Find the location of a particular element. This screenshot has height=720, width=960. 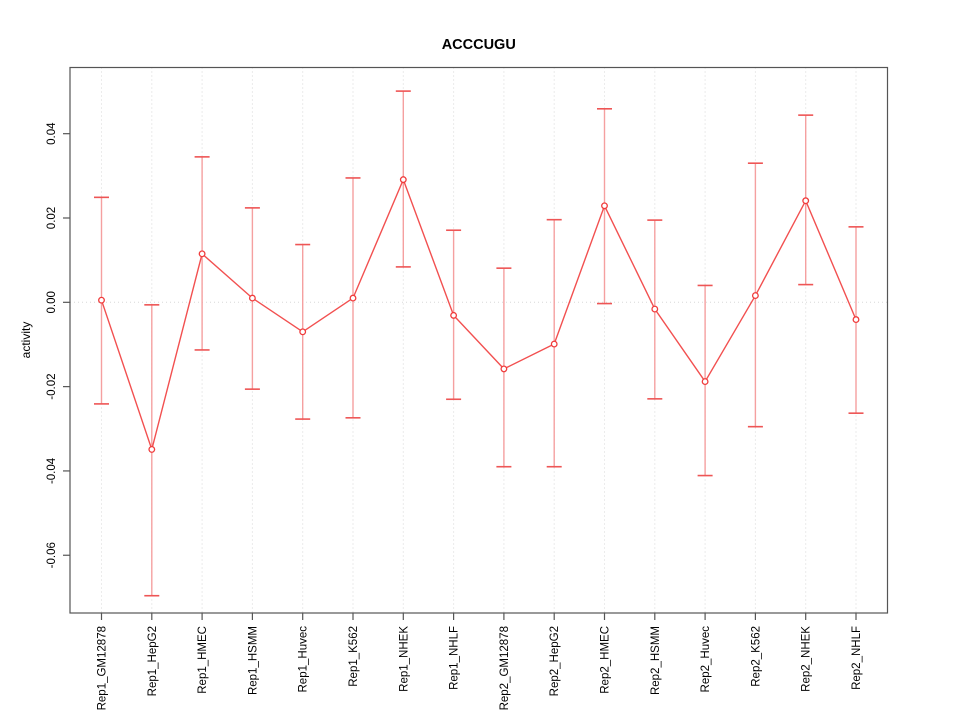

x-tick-label: Rep2_GM12878 is located at coordinates (505, 668).